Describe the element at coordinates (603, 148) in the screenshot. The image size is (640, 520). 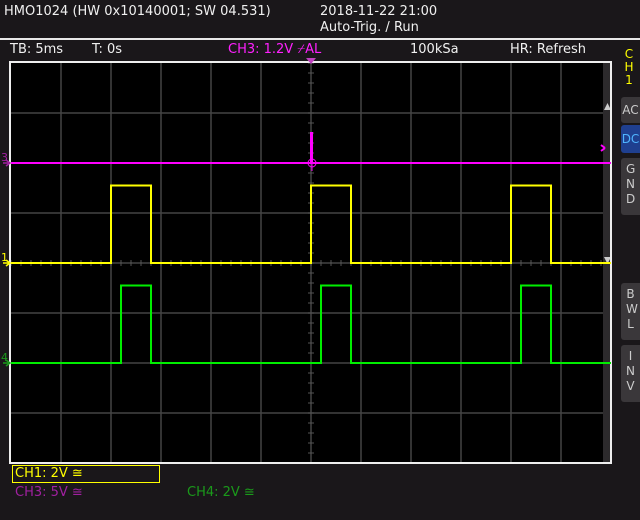
I see `trigger-level-marker-icon` at that location.